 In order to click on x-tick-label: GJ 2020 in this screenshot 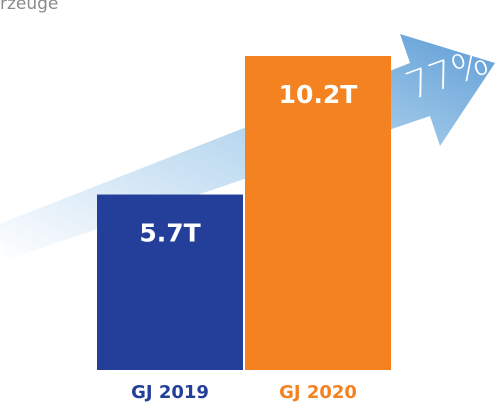, I will do `click(318, 392)`.